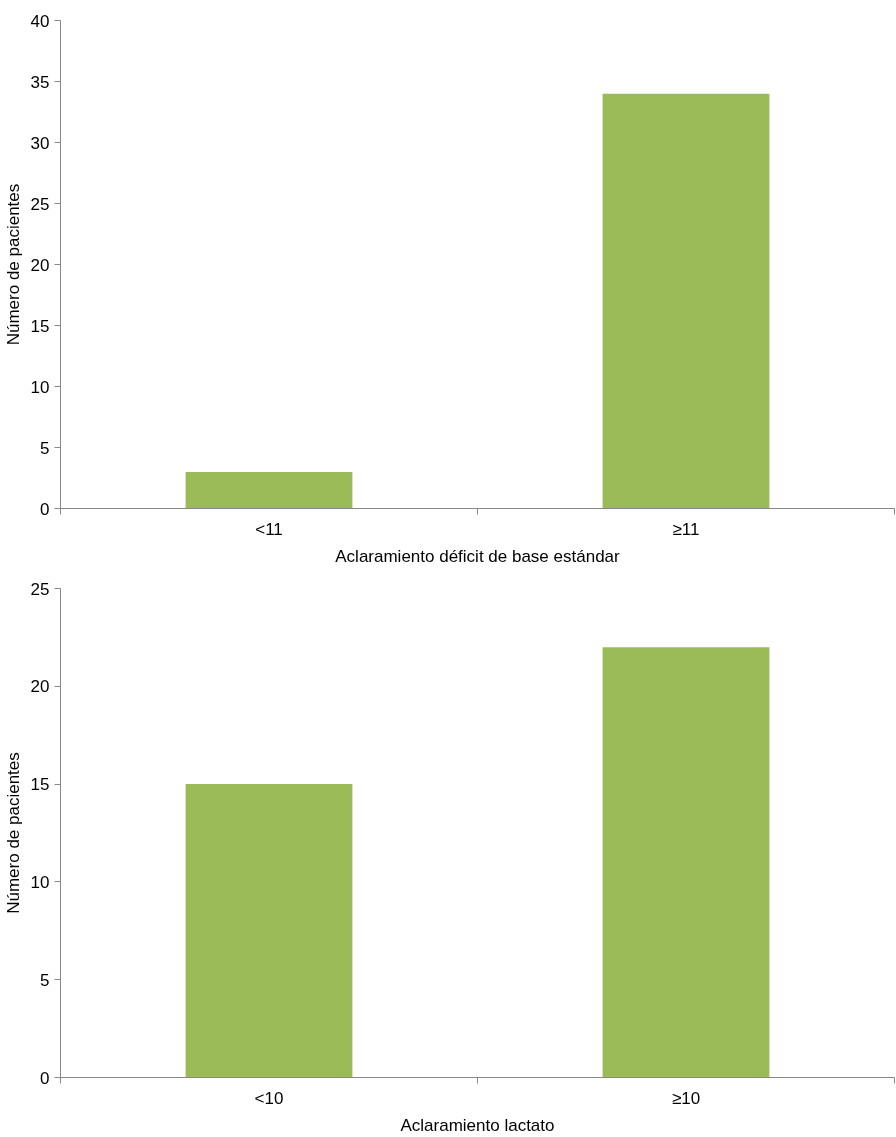  I want to click on y-tick-label: 35, so click(40, 82).